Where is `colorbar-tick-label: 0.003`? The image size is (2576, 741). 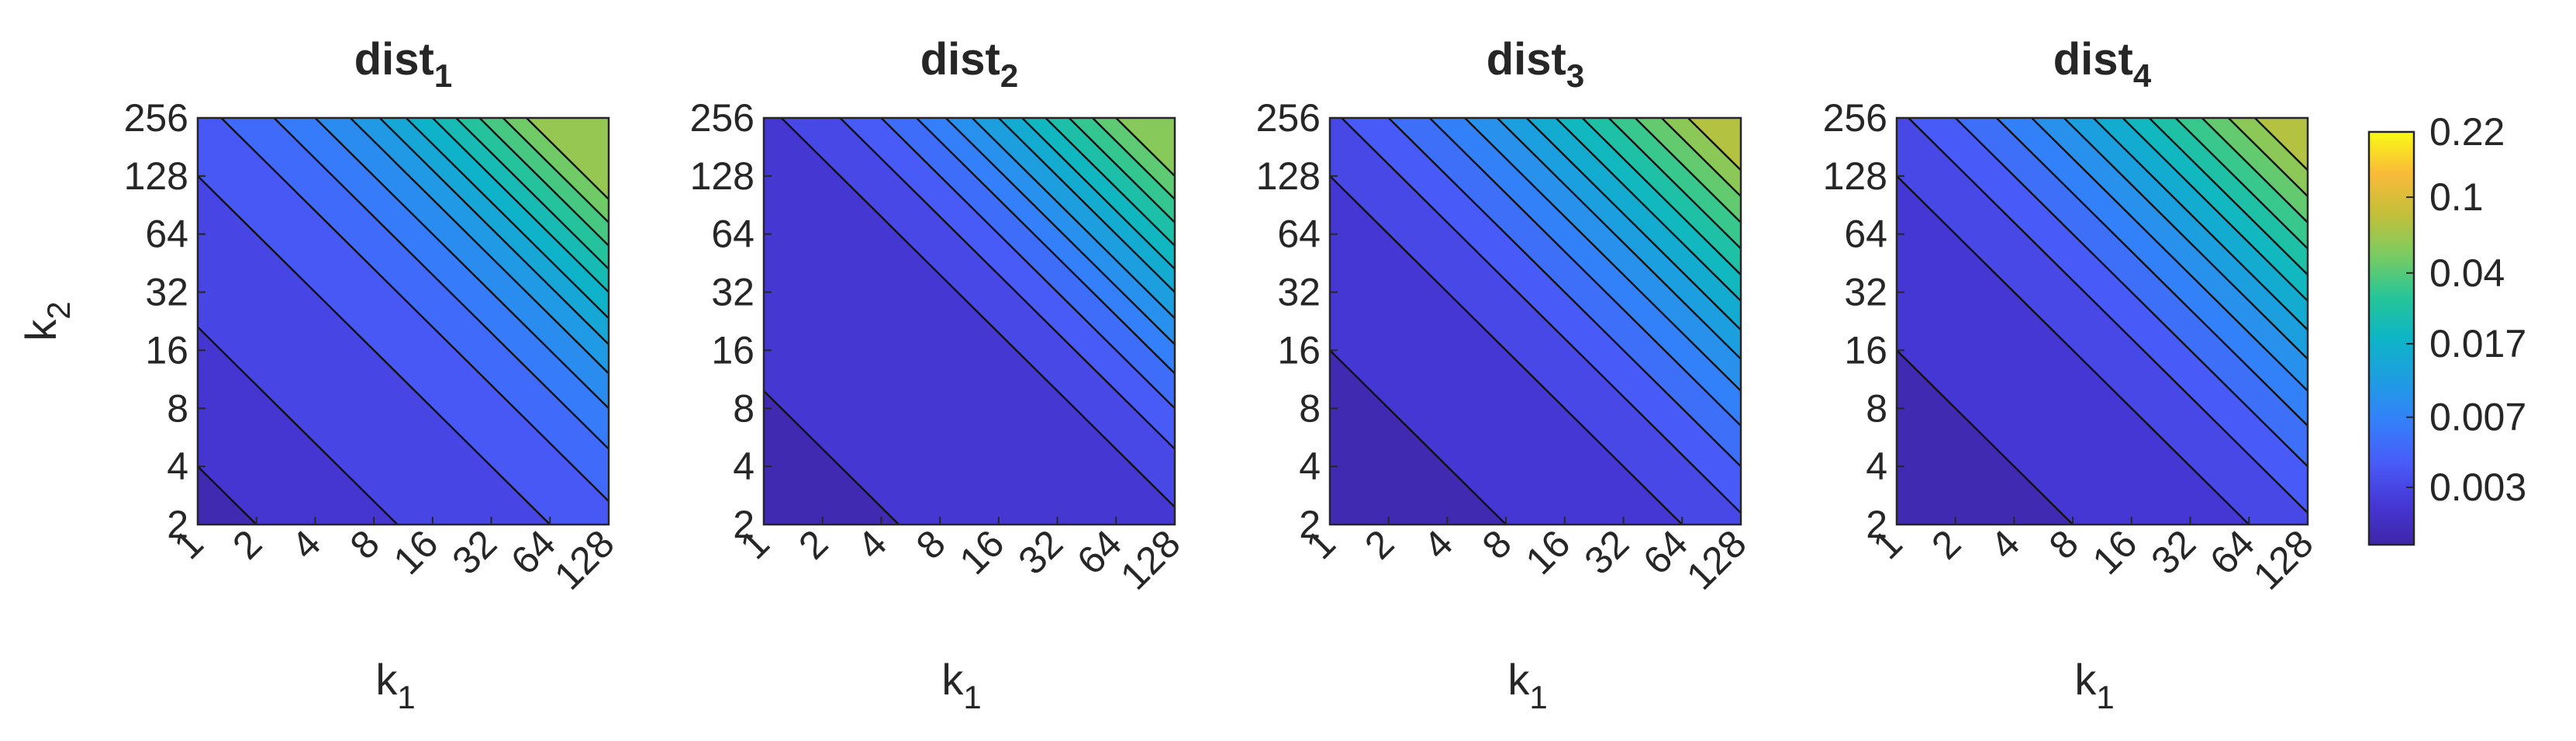
colorbar-tick-label: 0.003 is located at coordinates (2478, 487).